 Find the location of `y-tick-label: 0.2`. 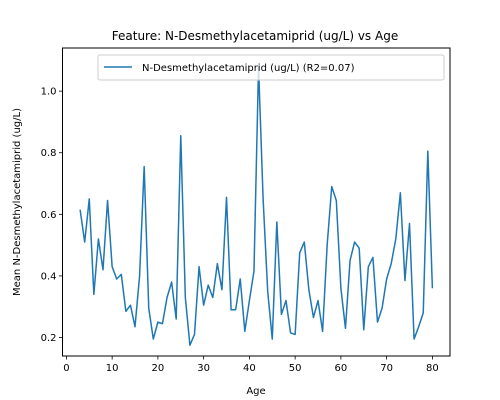

y-tick-label: 0.2 is located at coordinates (49, 338).